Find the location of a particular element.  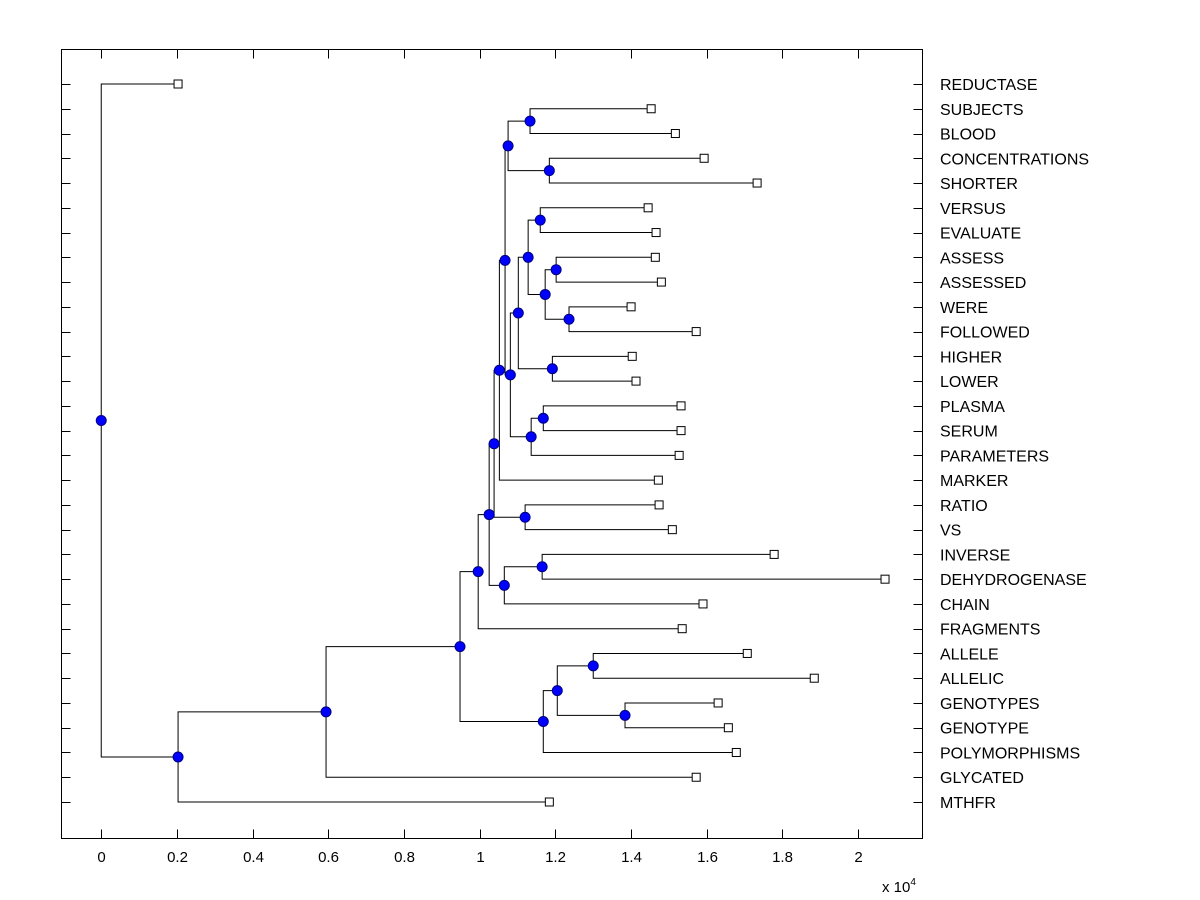

leaf-label: ALLELE is located at coordinates (969, 654).